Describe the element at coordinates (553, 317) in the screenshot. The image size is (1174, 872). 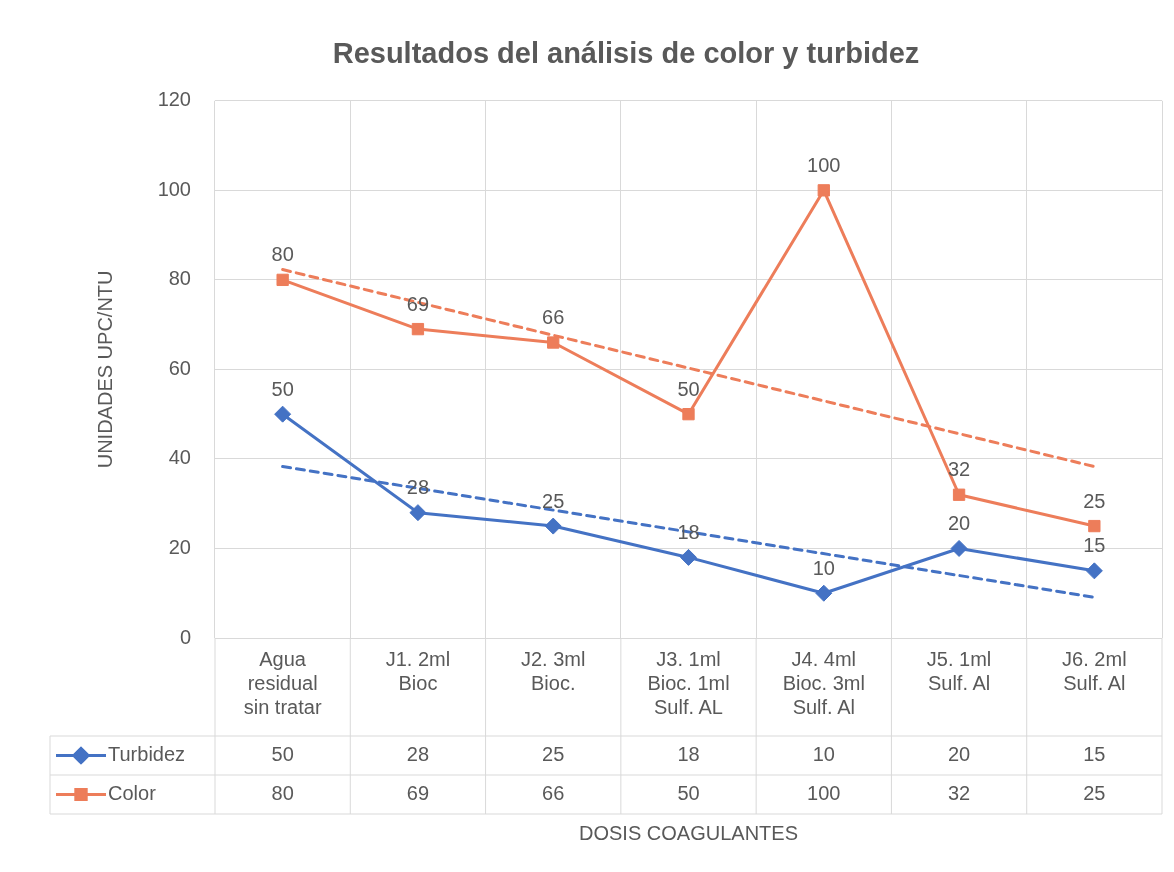
I see `text: 66` at that location.